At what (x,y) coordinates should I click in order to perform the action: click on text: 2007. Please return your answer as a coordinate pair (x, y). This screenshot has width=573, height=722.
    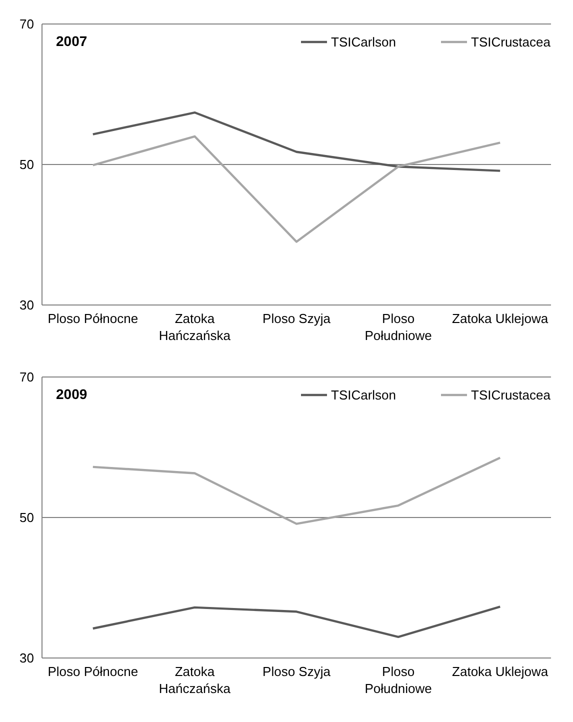
    Looking at the image, I should click on (72, 41).